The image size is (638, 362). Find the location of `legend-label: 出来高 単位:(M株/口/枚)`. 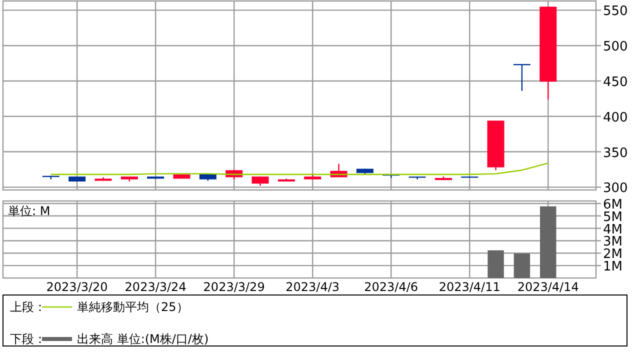

legend-label: 出来高 単位:(M株/口/枚) is located at coordinates (143, 339).